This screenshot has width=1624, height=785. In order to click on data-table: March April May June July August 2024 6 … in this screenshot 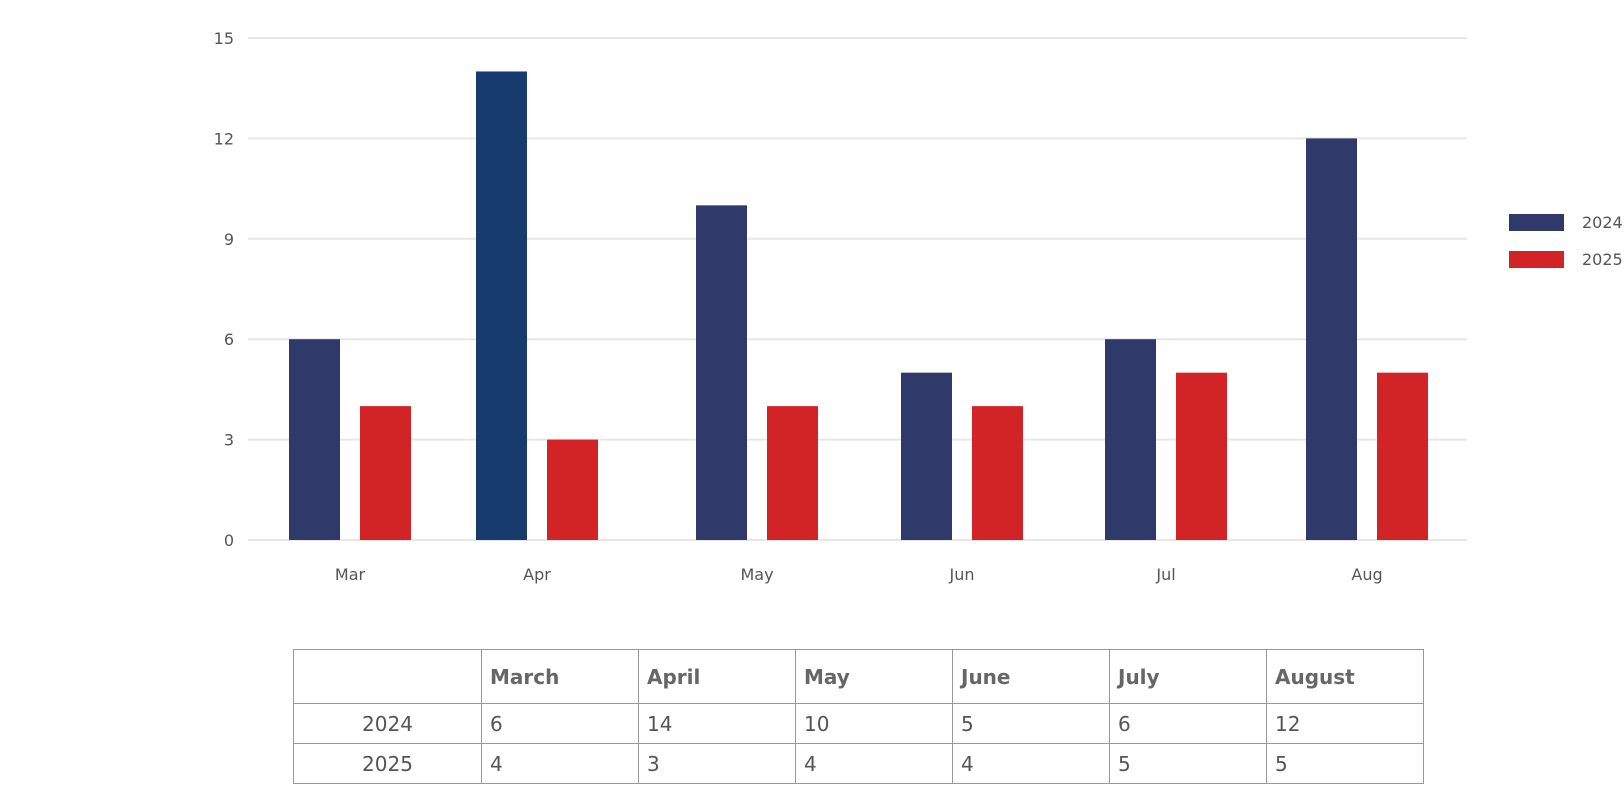, I will do `click(858, 716)`.